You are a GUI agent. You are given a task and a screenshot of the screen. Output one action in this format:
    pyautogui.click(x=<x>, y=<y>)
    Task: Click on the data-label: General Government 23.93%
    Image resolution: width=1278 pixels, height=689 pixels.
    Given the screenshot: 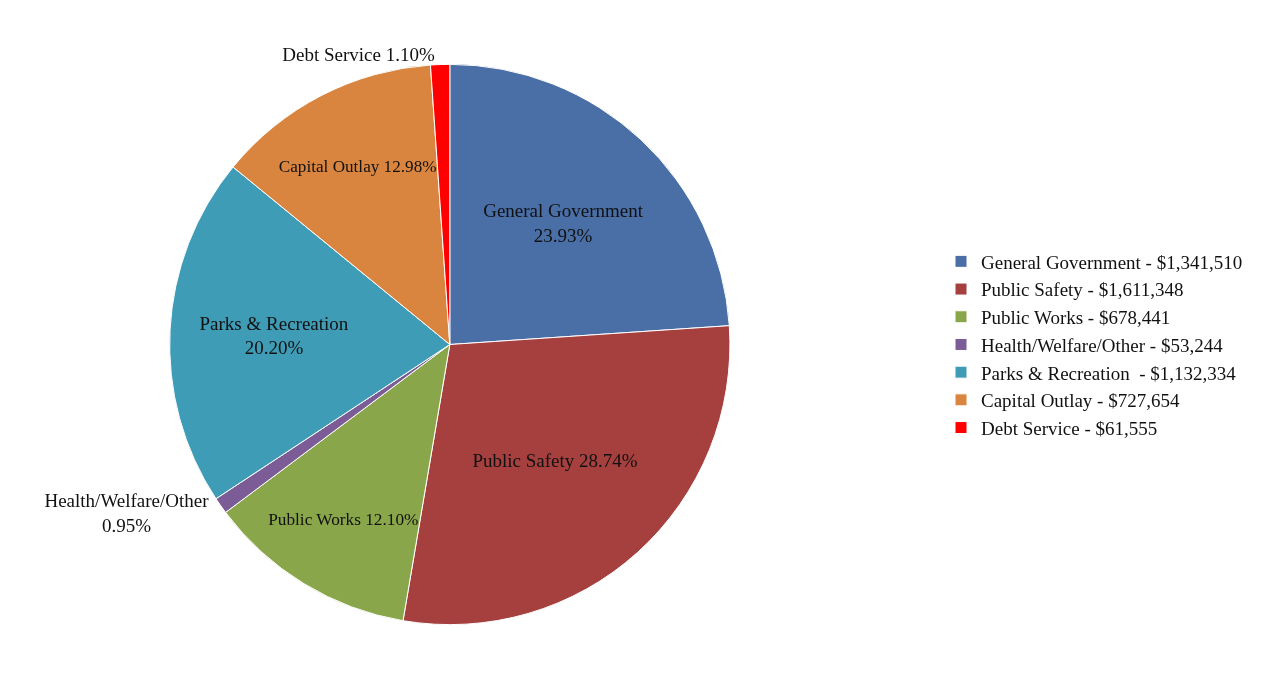 What is the action you would take?
    pyautogui.click(x=563, y=223)
    